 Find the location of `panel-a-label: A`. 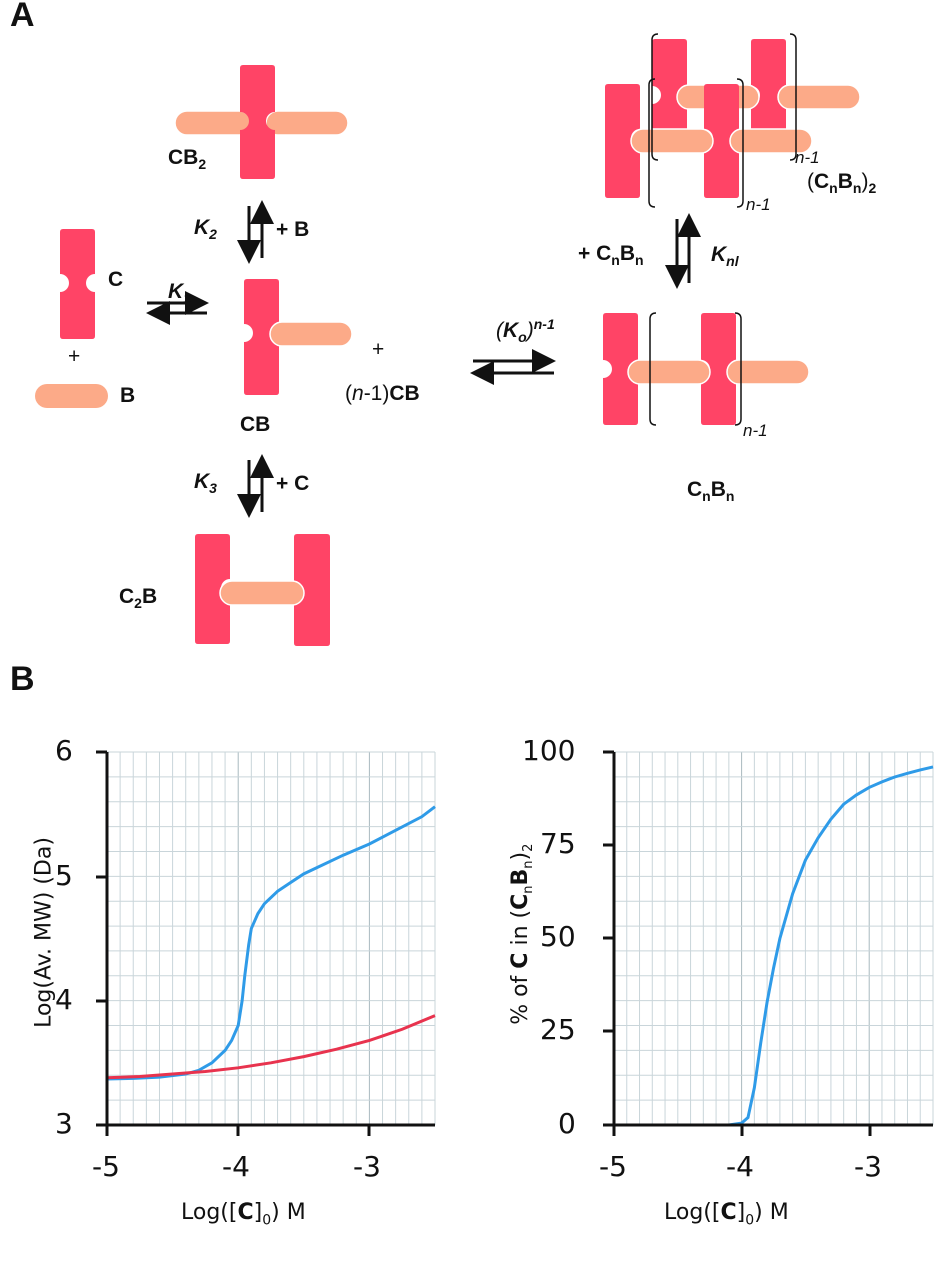

panel-a-label: A is located at coordinates (22, 17).